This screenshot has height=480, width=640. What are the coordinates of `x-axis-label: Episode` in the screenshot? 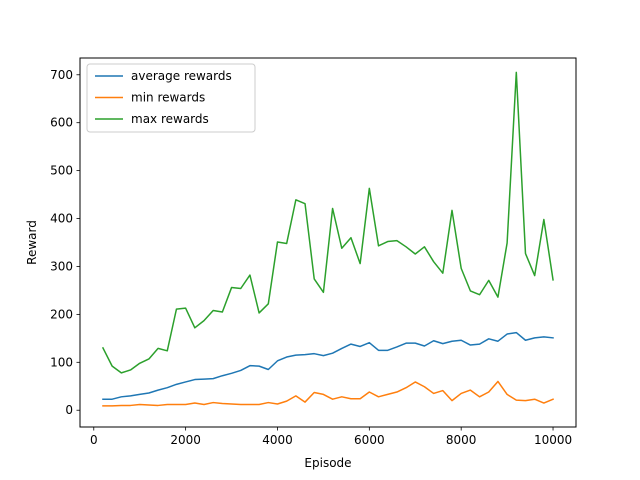 It's located at (327, 463).